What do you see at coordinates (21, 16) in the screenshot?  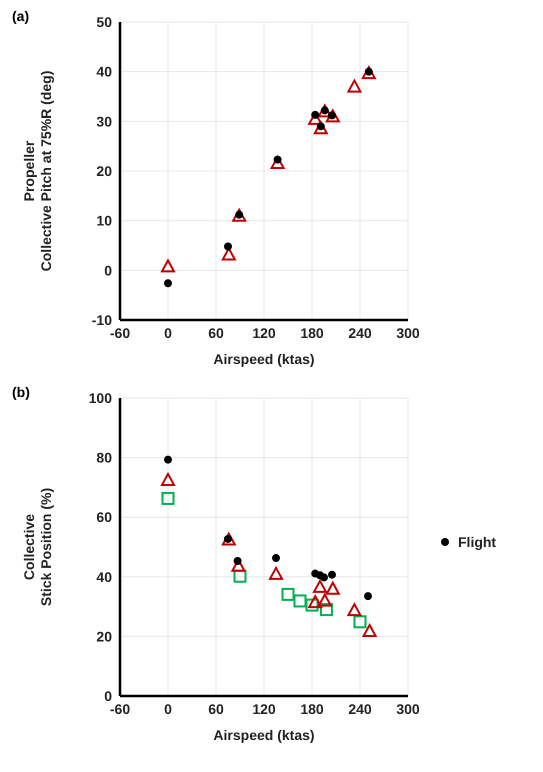 I see `chart-title: (a)` at bounding box center [21, 16].